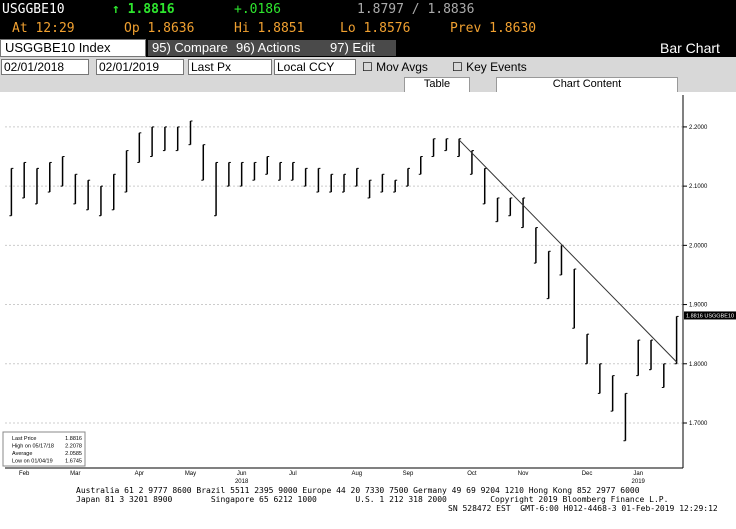  What do you see at coordinates (242, 474) in the screenshot?
I see `x-tick-label: Jun` at bounding box center [242, 474].